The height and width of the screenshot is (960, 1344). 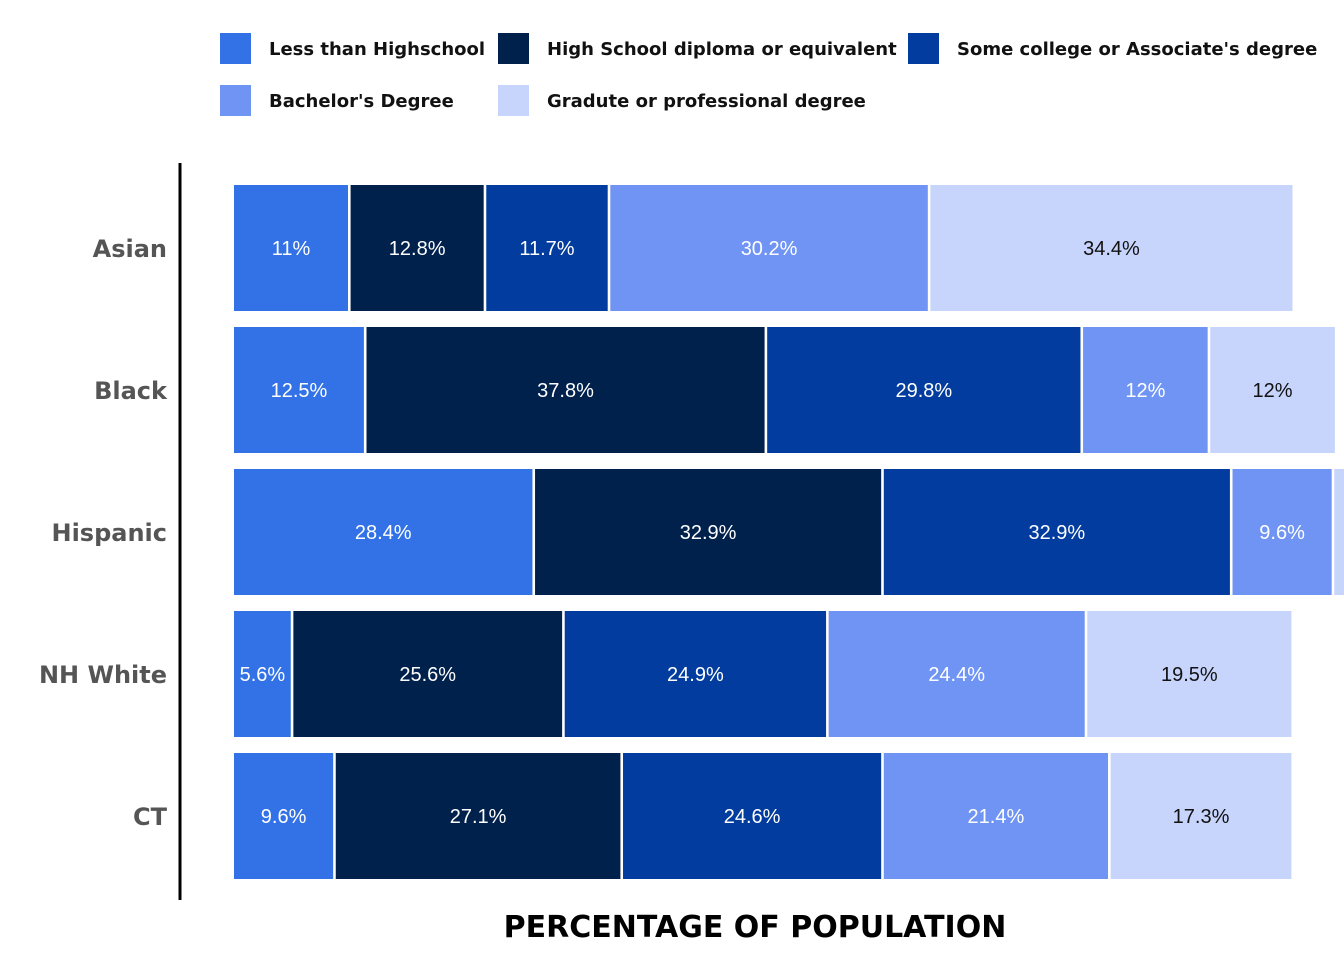 I want to click on legend-label: High School diploma or equivalent, so click(x=722, y=49).